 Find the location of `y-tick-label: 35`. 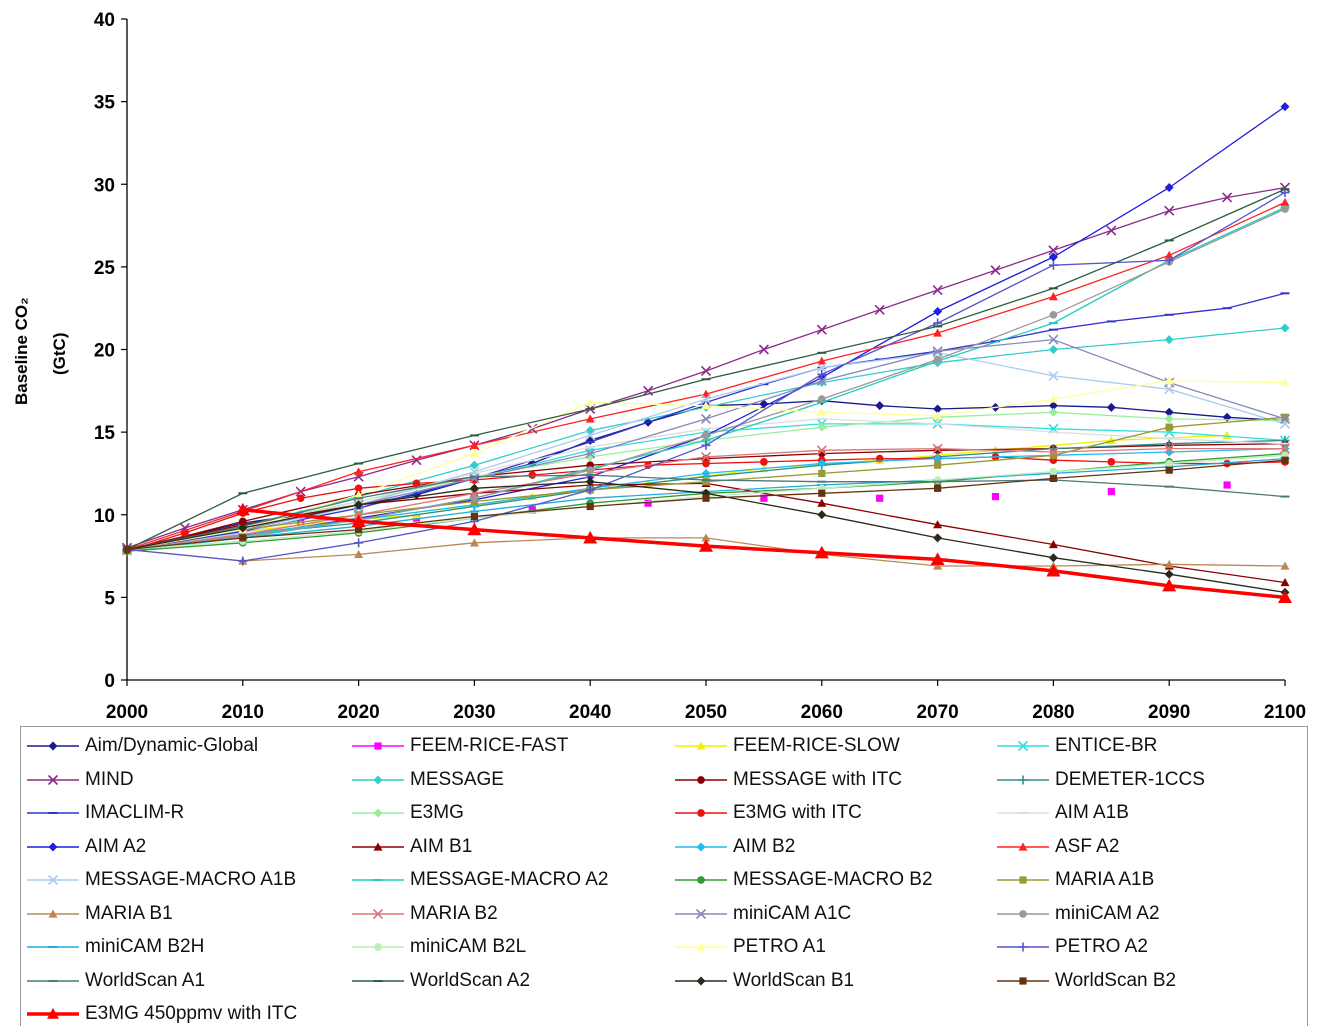

y-tick-label: 35 is located at coordinates (105, 103).